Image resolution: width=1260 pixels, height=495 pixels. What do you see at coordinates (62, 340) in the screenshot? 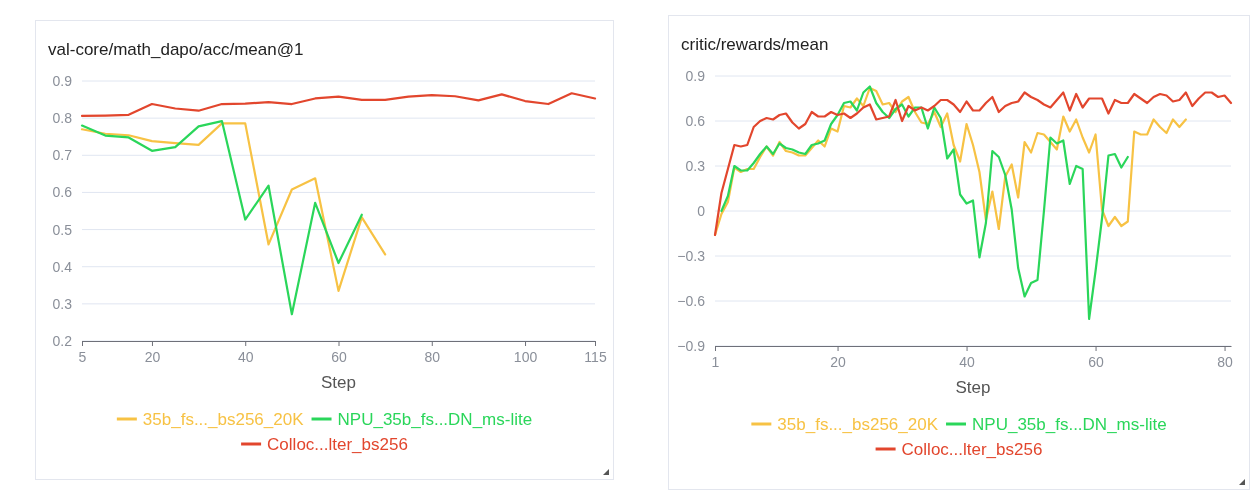
I see `y-tick-label: 0.2` at bounding box center [62, 340].